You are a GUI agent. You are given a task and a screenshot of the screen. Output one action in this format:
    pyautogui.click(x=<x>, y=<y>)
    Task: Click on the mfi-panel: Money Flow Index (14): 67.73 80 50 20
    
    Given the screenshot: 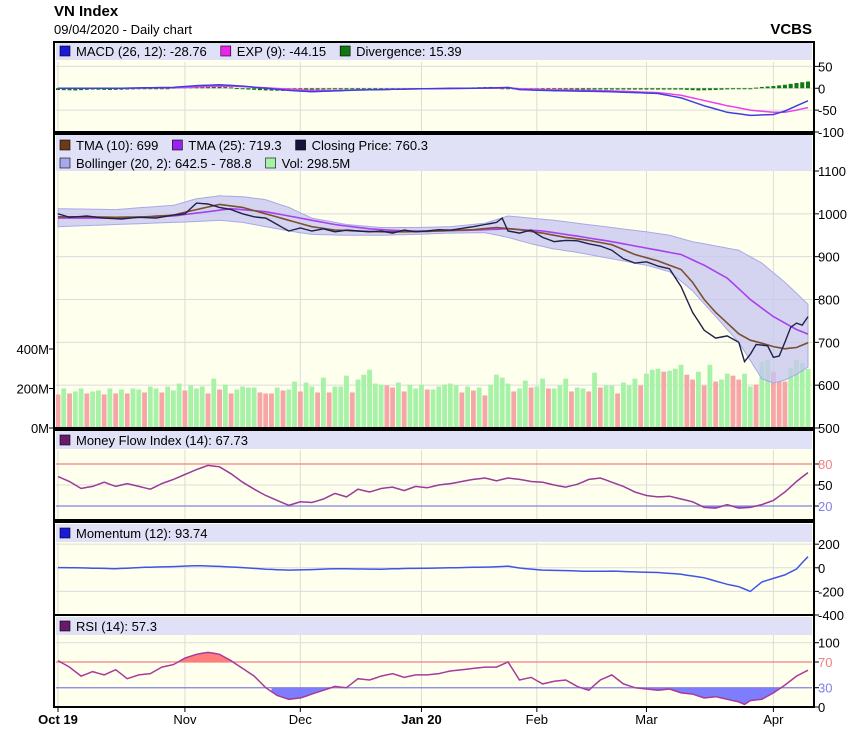 What is the action you would take?
    pyautogui.click(x=442, y=475)
    